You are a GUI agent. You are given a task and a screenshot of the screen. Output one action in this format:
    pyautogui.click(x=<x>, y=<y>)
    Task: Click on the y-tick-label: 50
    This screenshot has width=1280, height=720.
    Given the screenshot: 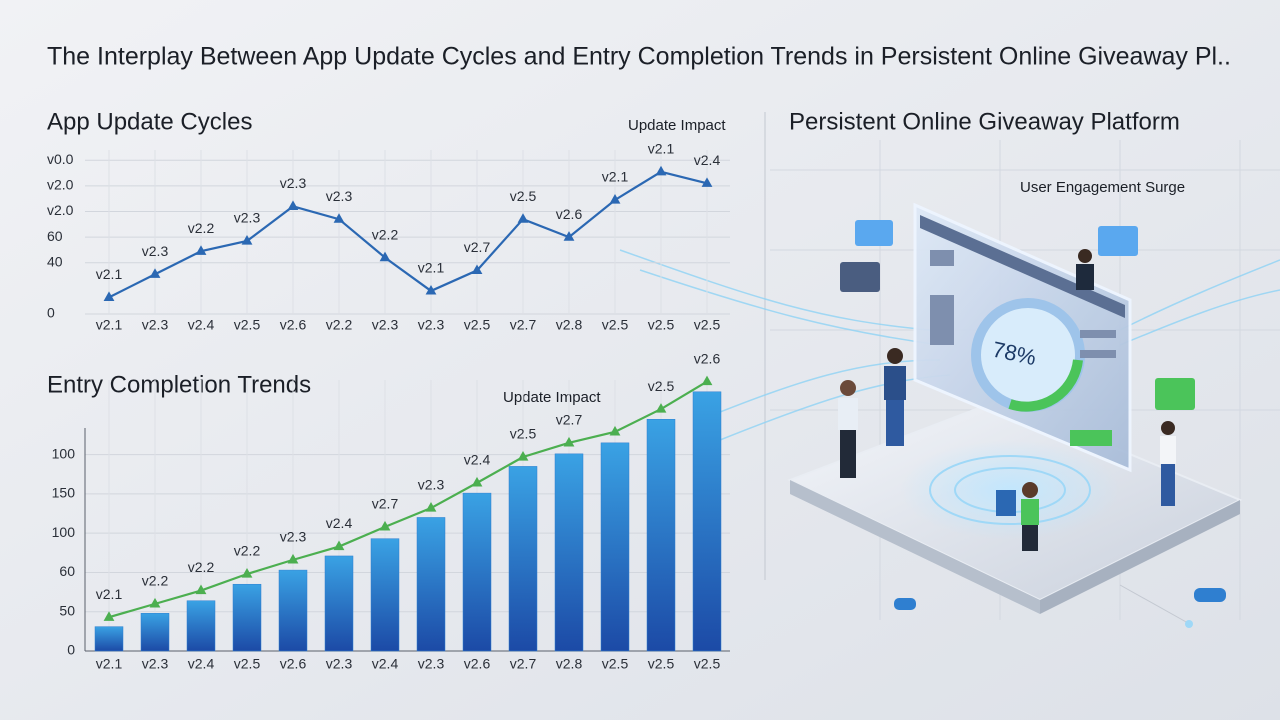 What is the action you would take?
    pyautogui.click(x=67, y=610)
    